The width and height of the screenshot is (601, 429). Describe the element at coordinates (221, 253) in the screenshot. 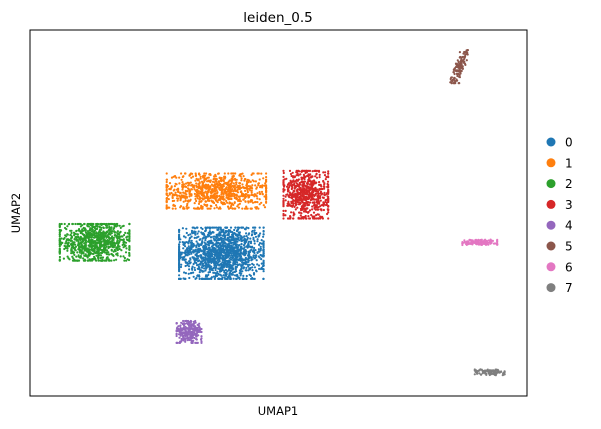

I see `cluster-0-points` at that location.